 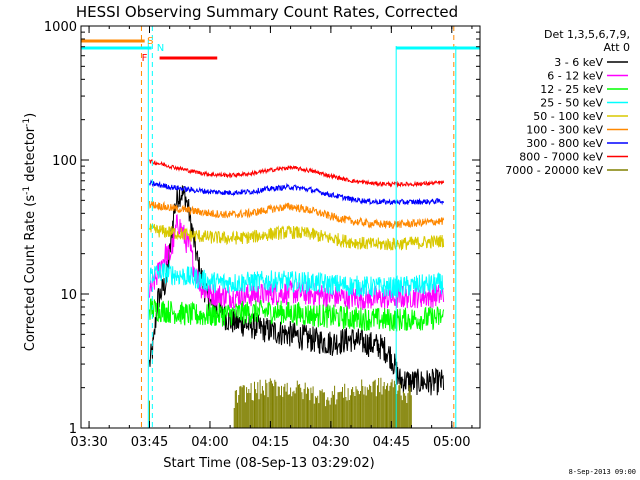 What do you see at coordinates (73, 429) in the screenshot?
I see `y-tick-label: 1` at bounding box center [73, 429].